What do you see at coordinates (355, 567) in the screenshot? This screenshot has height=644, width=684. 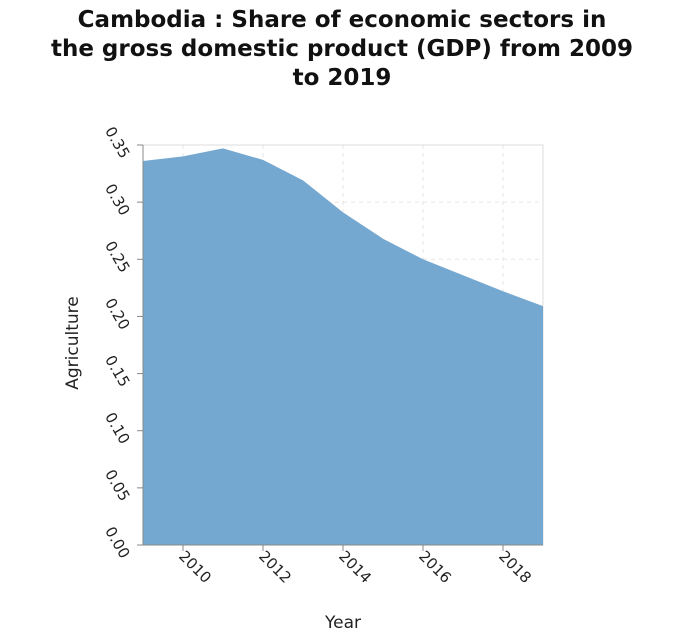 I see `x-tick-label: 2014` at bounding box center [355, 567].